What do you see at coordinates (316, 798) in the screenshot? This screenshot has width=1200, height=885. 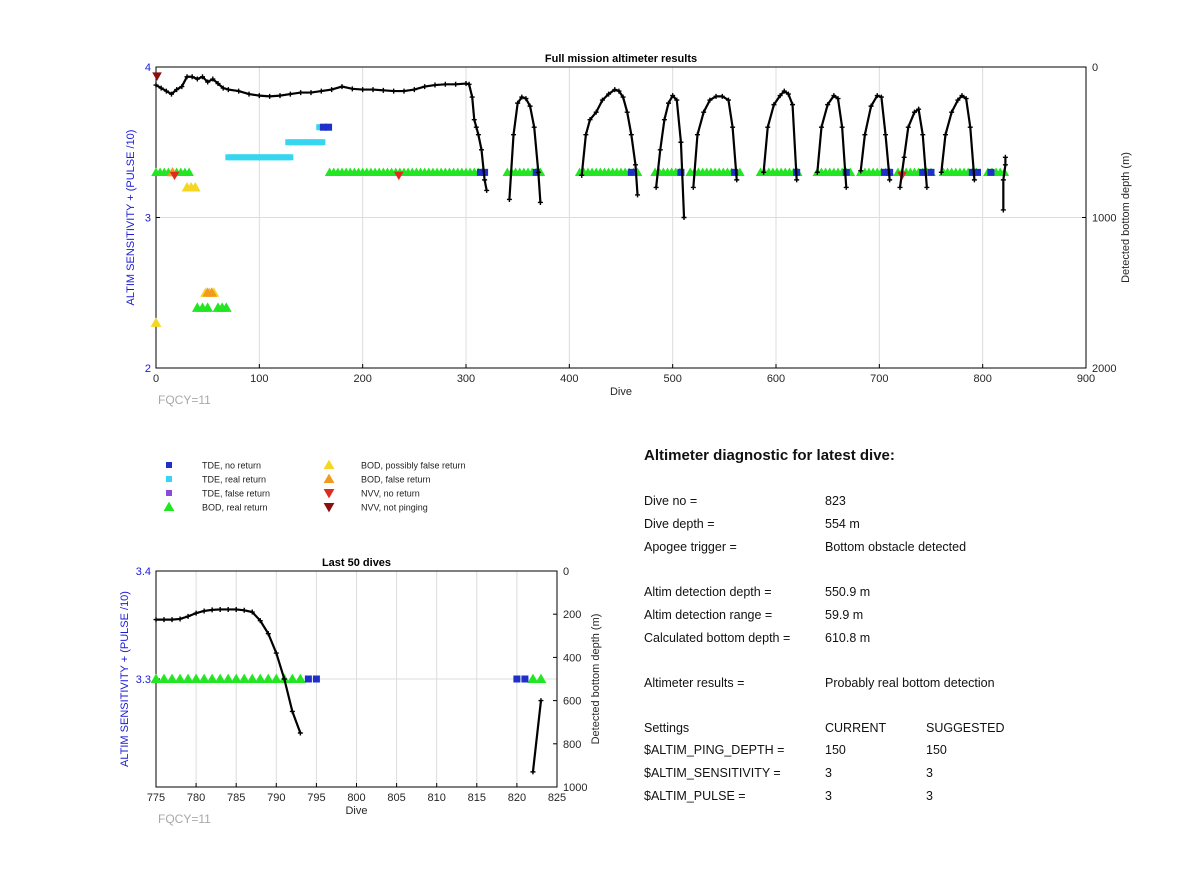 I see `x-tick-label: 795` at bounding box center [316, 798].